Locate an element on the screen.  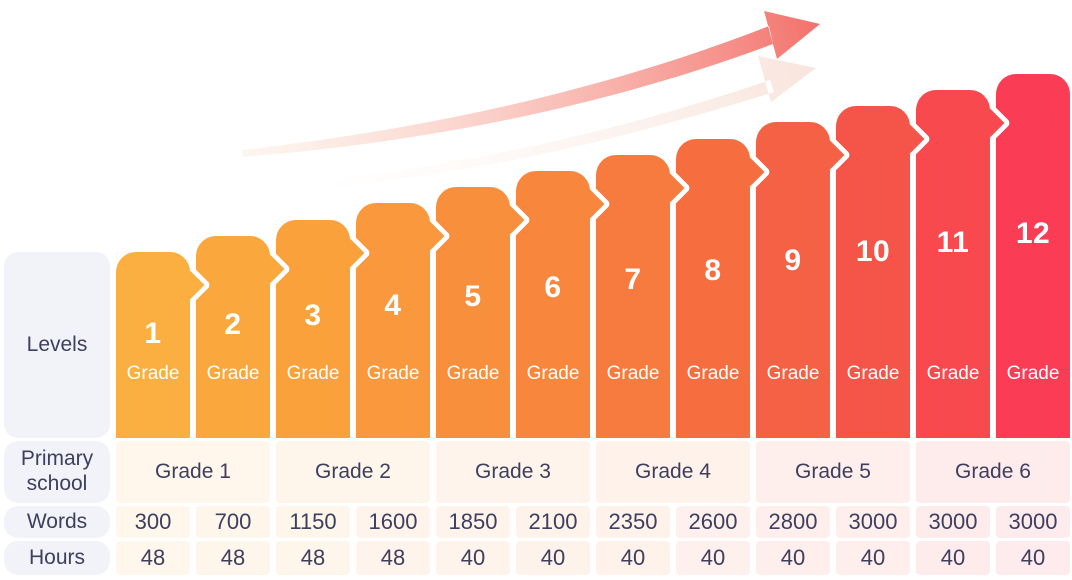
level-number: 8 is located at coordinates (713, 270).